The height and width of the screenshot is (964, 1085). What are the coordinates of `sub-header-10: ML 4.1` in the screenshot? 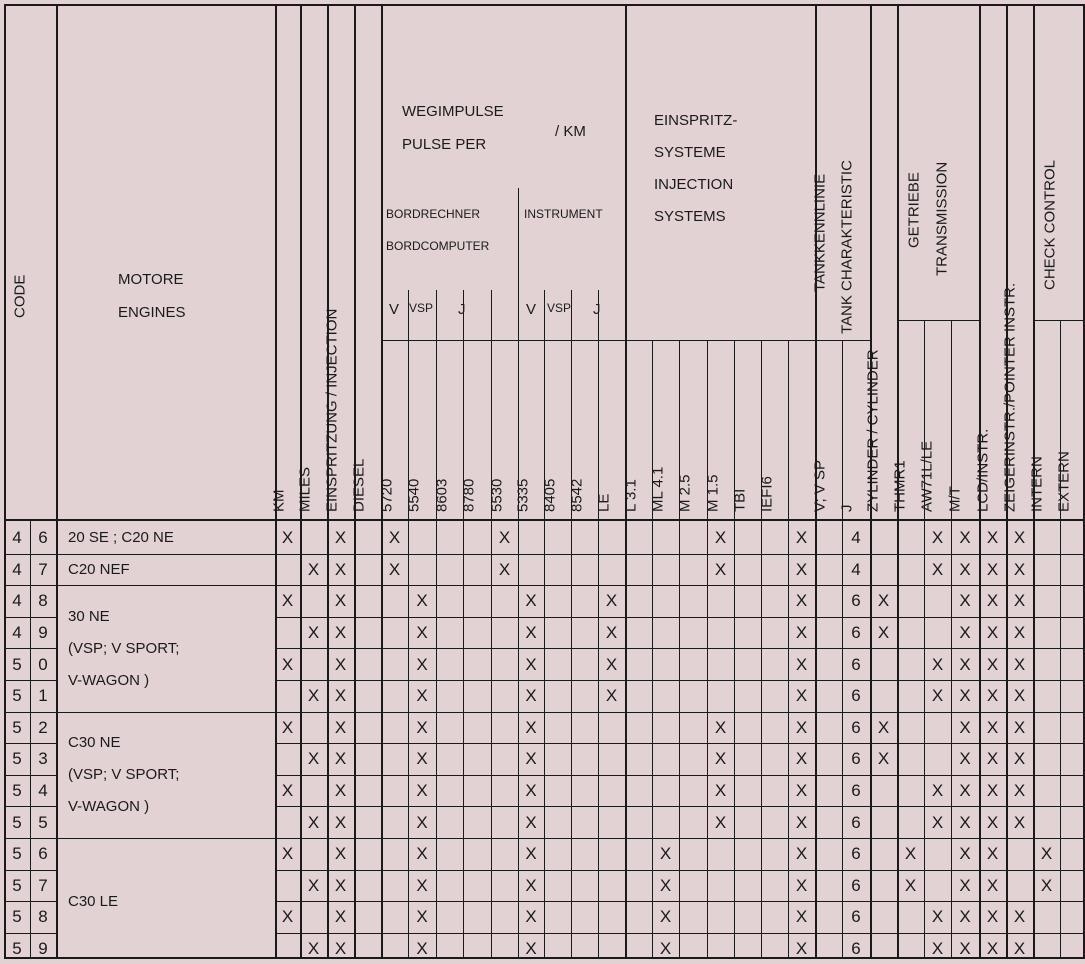 It's located at (657, 489).